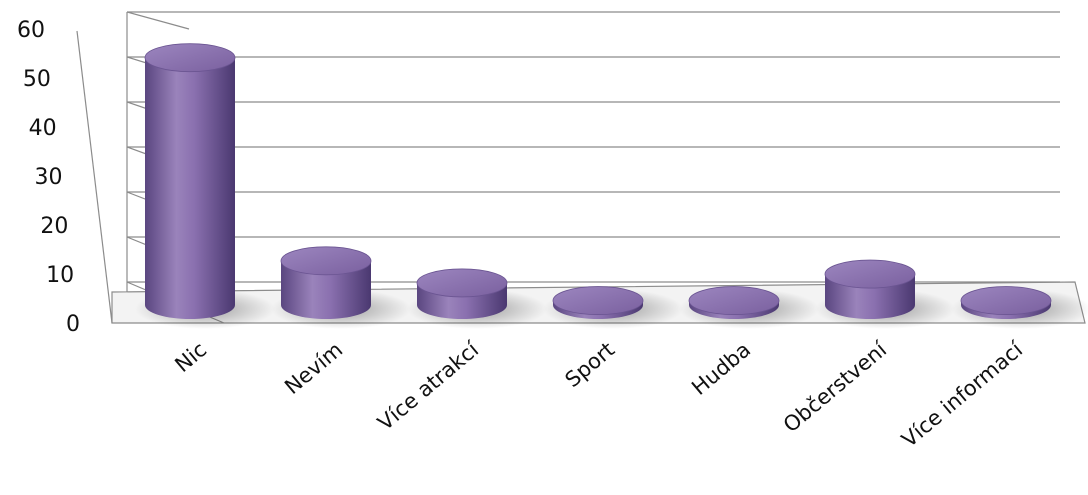  I want to click on x-tick-label: Hudba, so click(721, 368).